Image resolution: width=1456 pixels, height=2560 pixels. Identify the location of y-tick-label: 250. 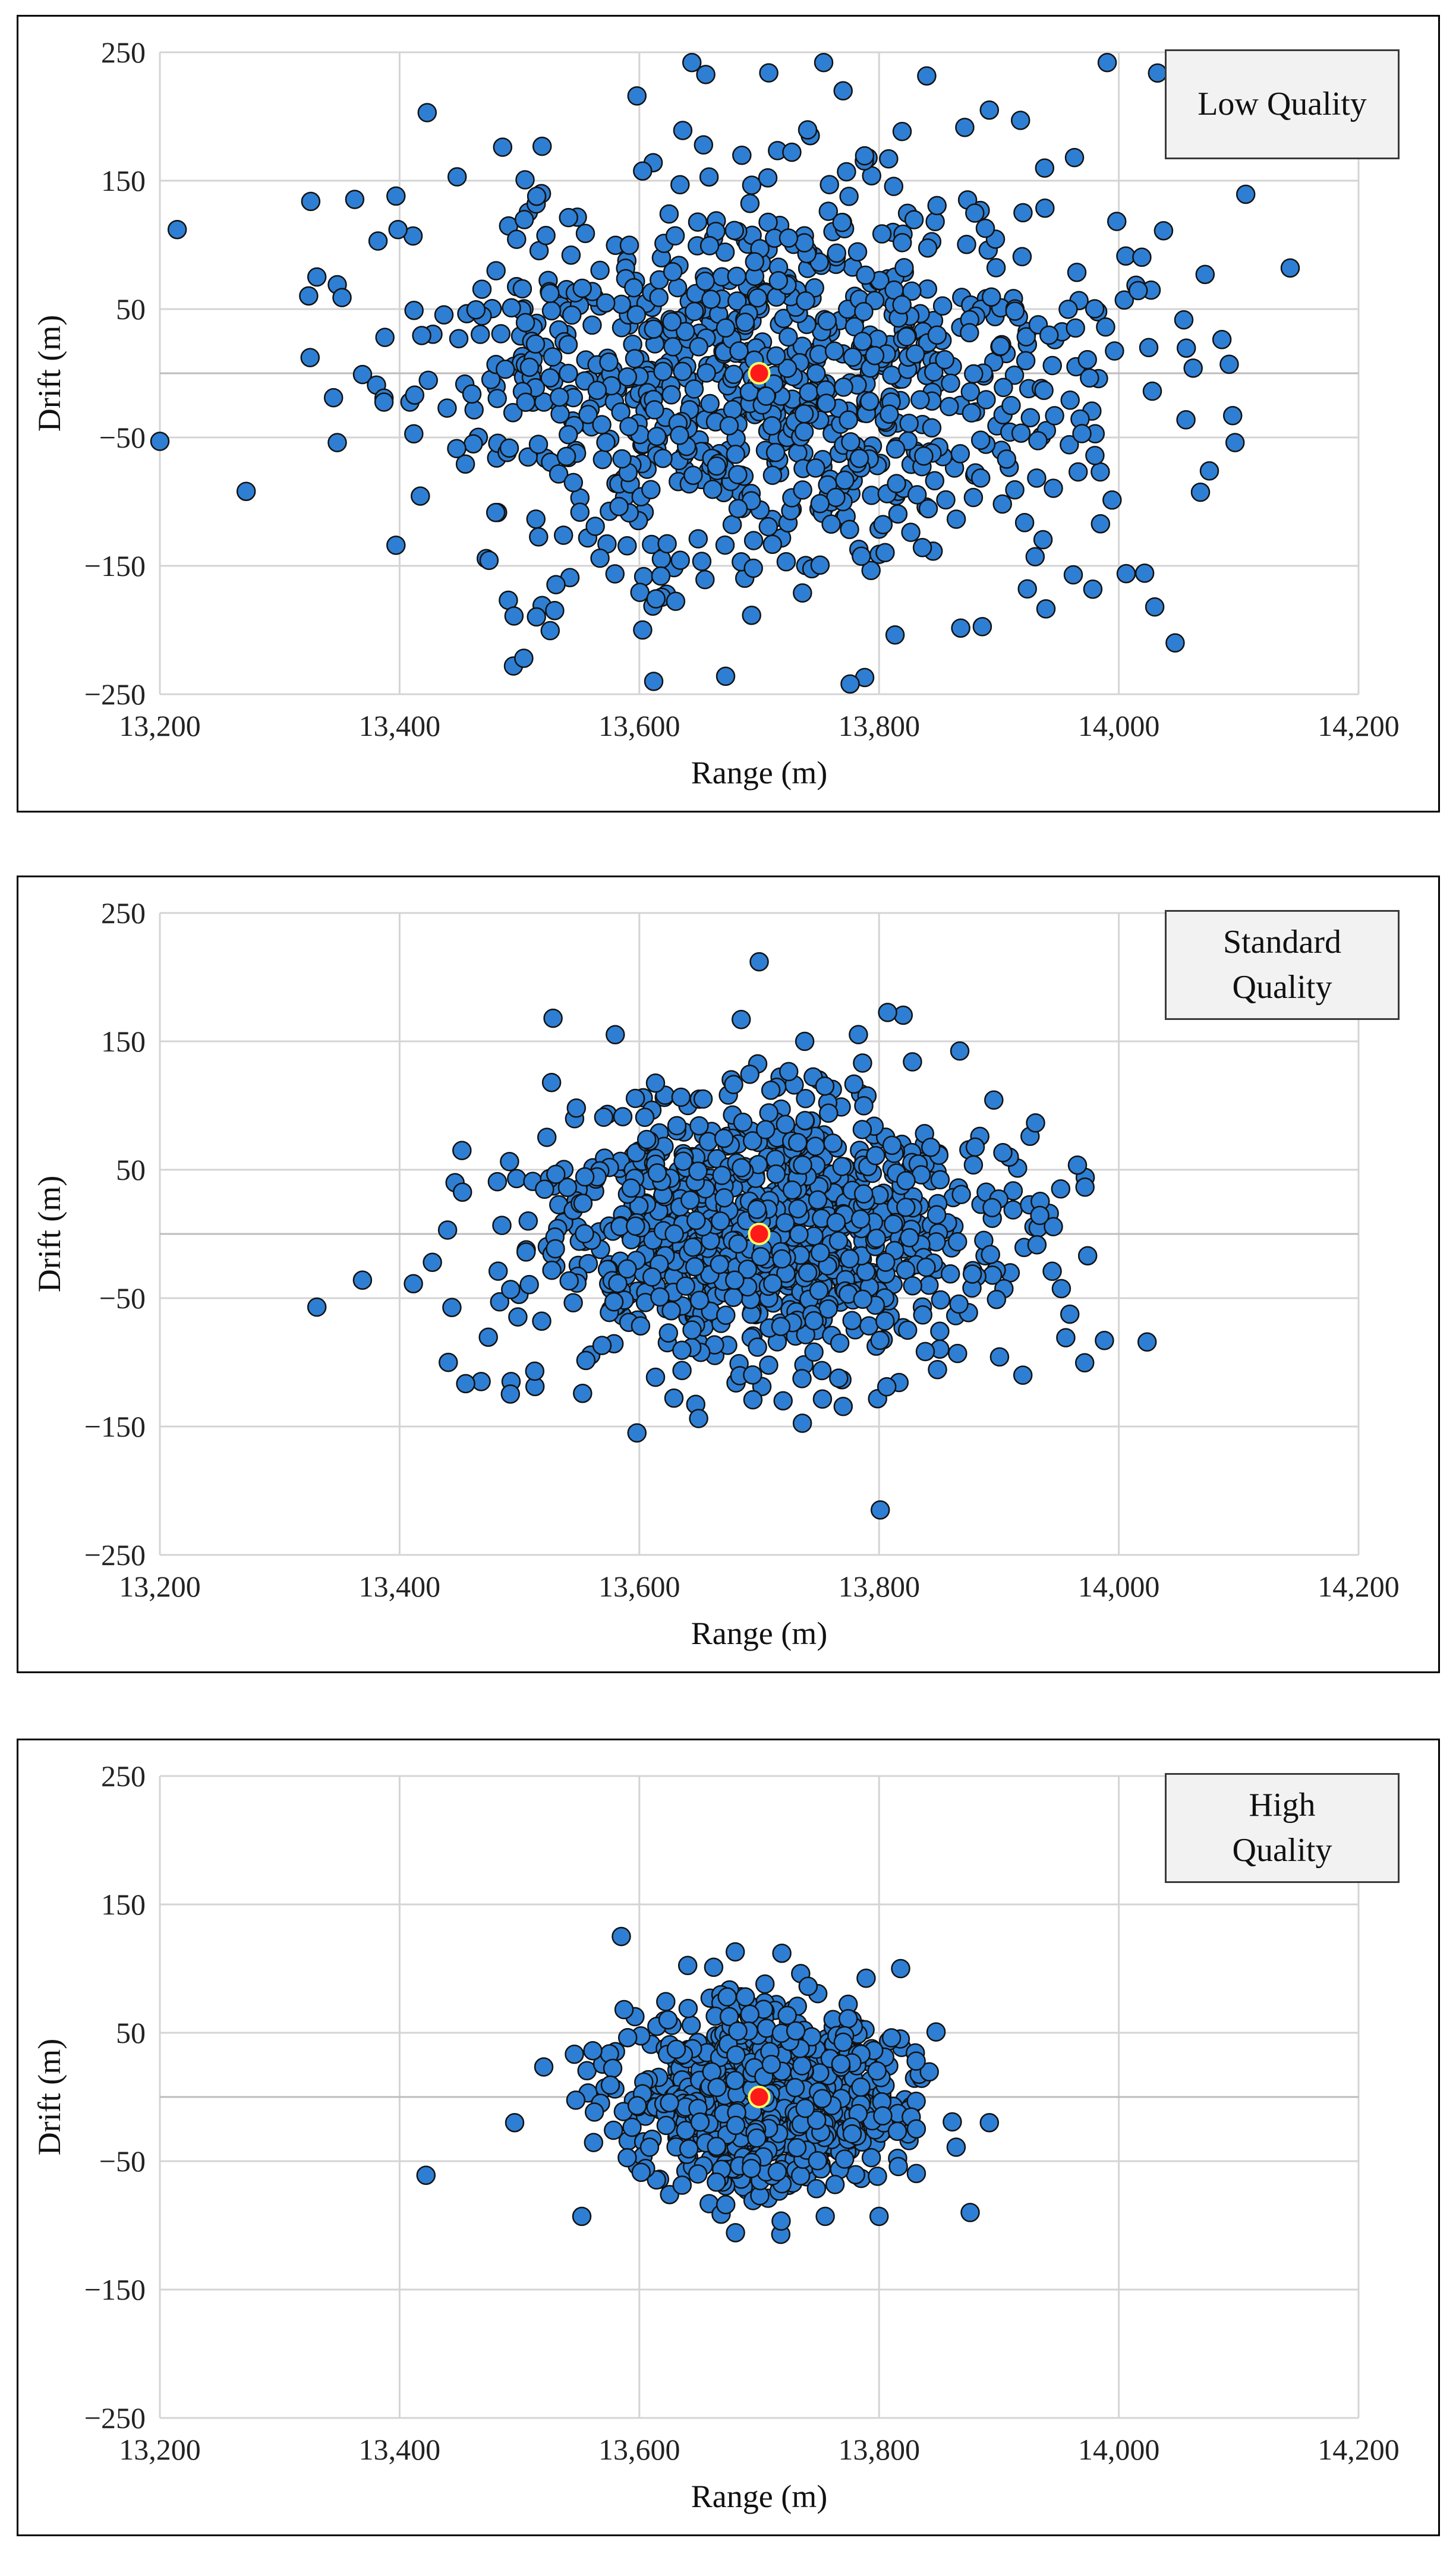
(123, 1776).